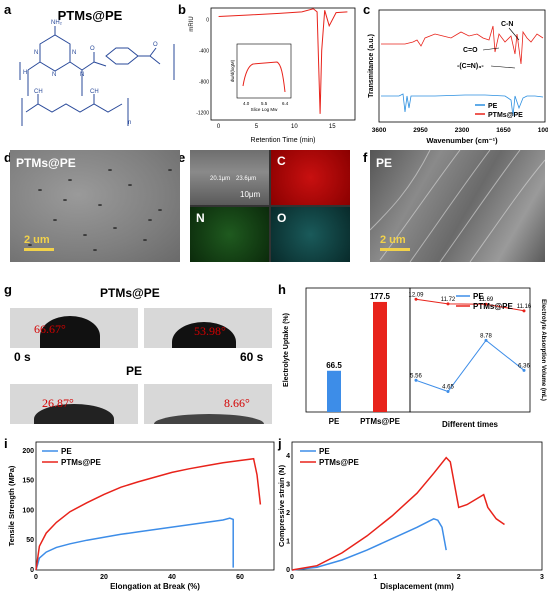  Describe the element at coordinates (28, 510) in the screenshot. I see `y-tick-label-2: 100` at that location.